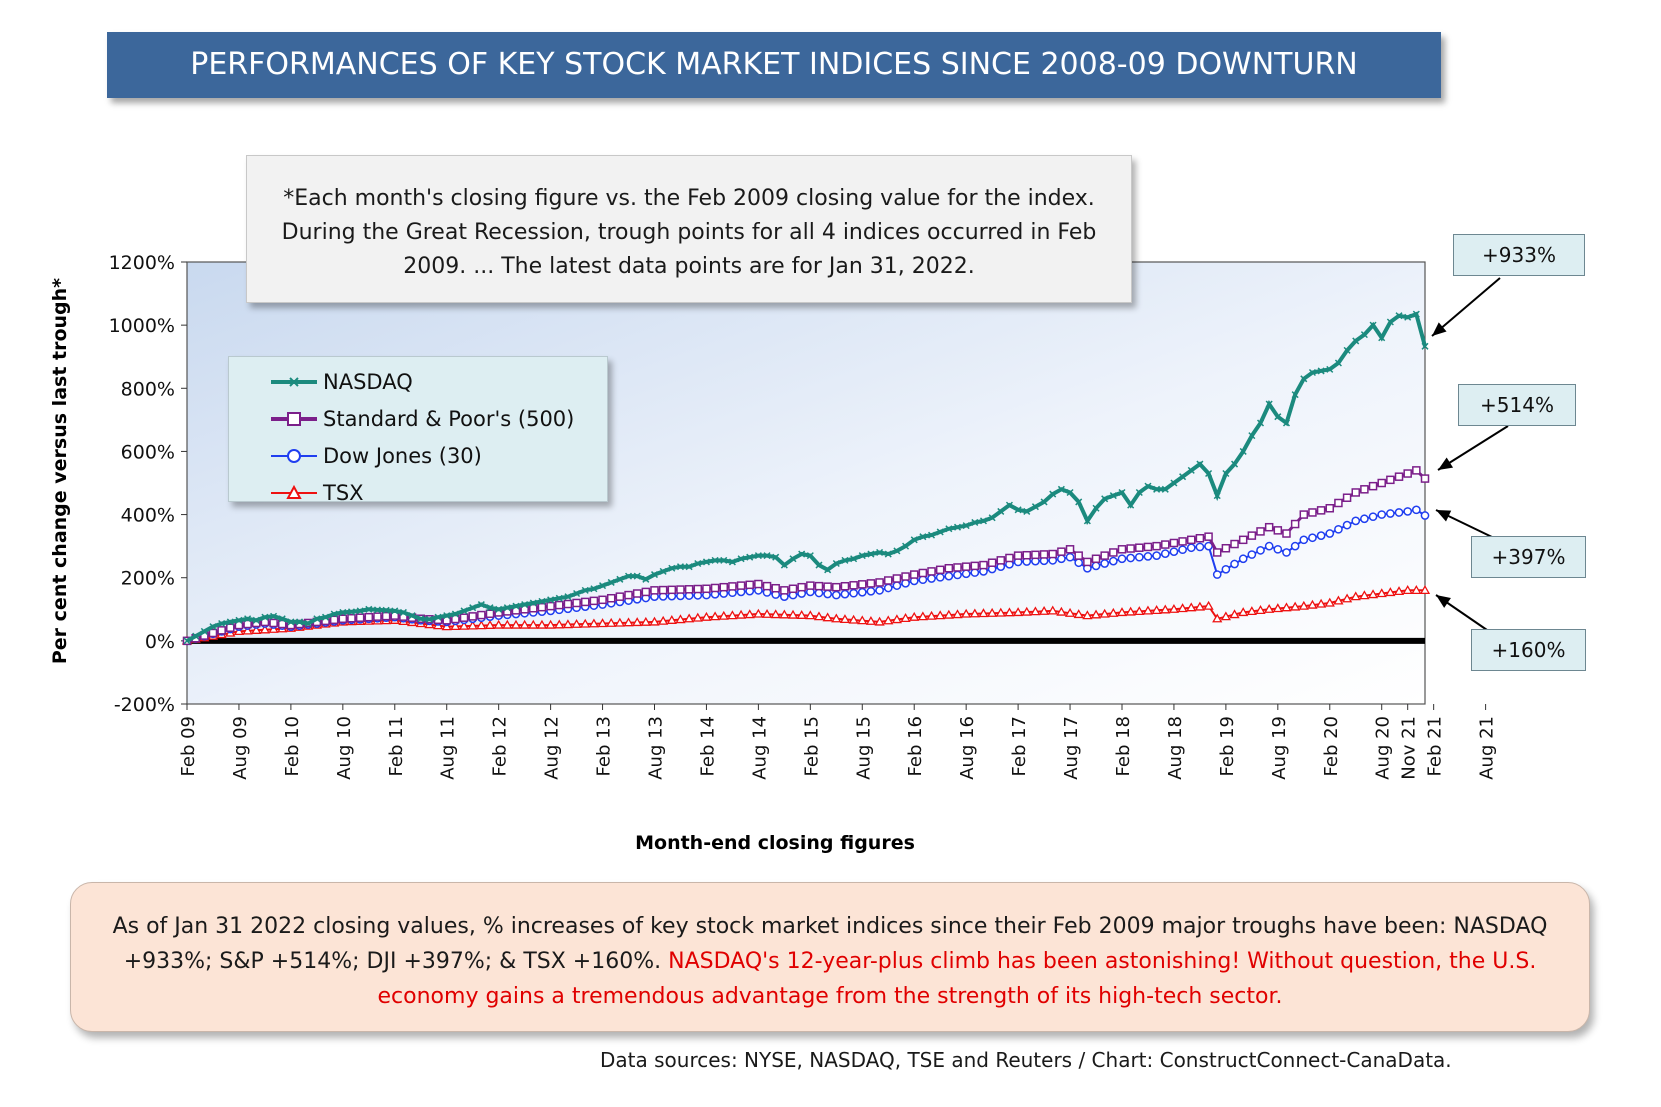 This screenshot has height=1107, width=1661. Describe the element at coordinates (604, 746) in the screenshot. I see `x-tick-label: Feb 13` at that location.